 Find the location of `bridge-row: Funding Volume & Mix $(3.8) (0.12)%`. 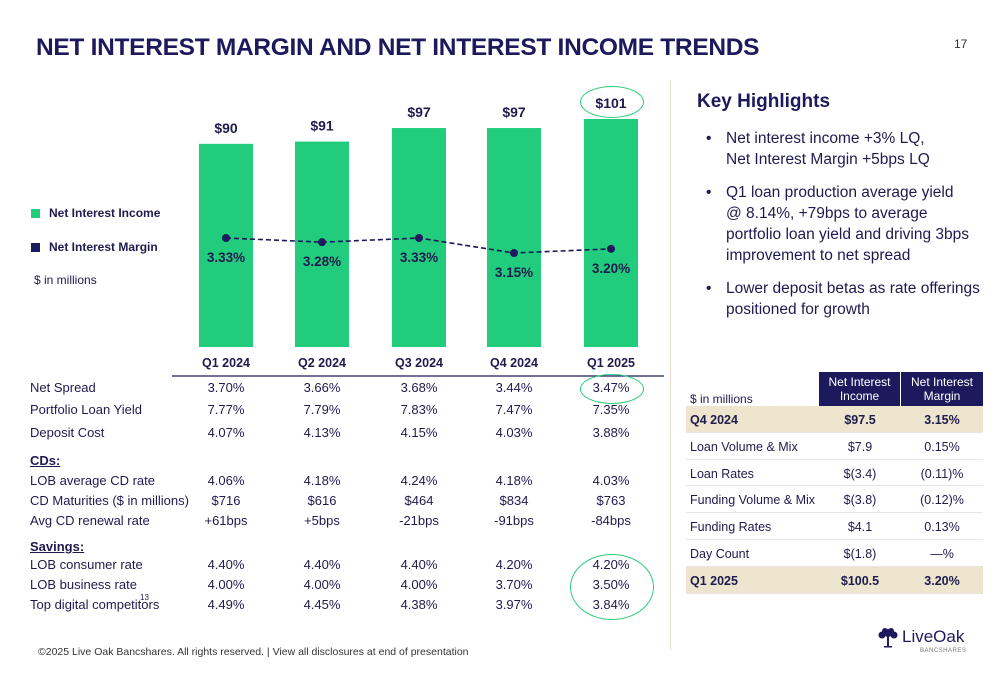

bridge-row: Funding Volume & Mix $(3.8) (0.12)% is located at coordinates (834, 500).